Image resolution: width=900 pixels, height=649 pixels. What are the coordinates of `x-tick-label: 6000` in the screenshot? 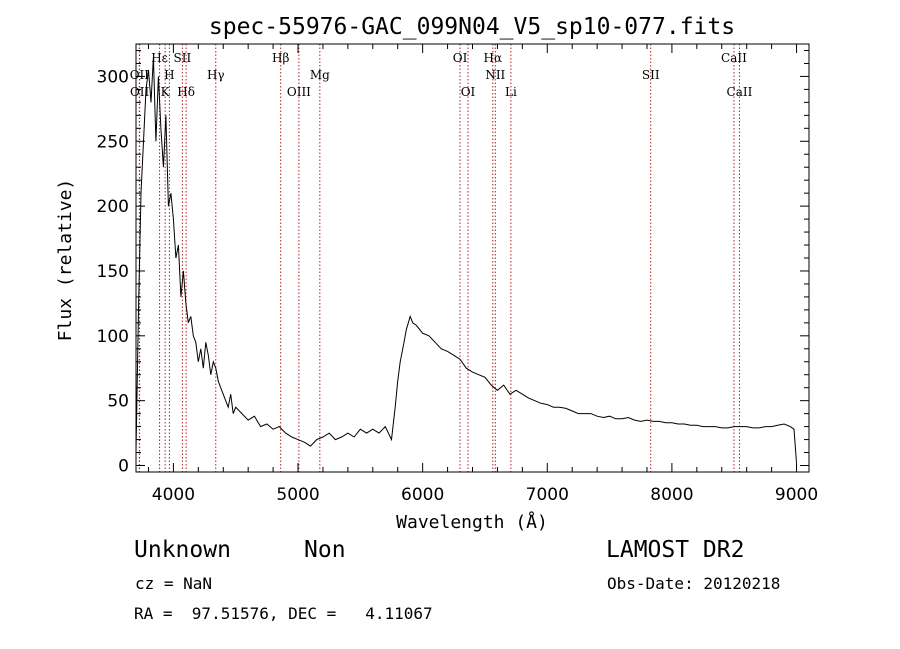 It's located at (422, 495).